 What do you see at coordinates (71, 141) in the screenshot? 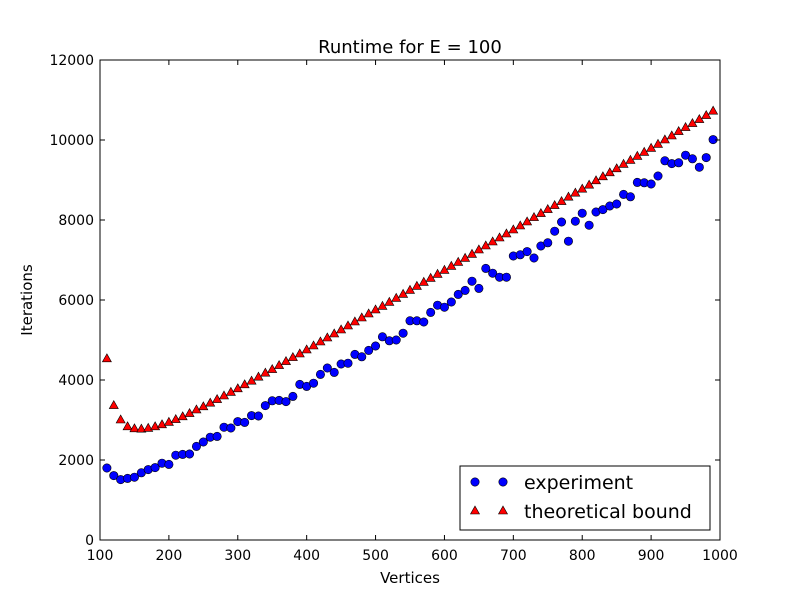
I see `y-tick-label: 10000` at bounding box center [71, 141].